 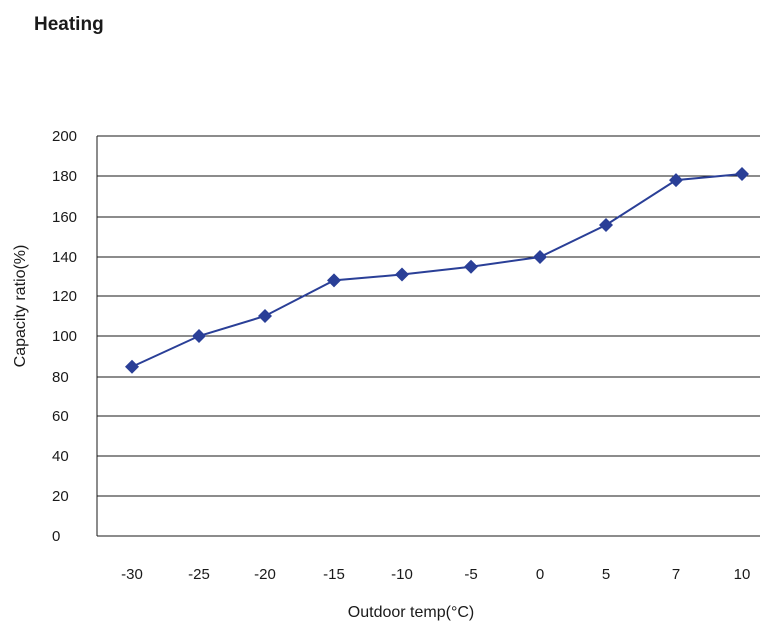 What do you see at coordinates (60, 377) in the screenshot?
I see `y-tick-label: 80` at bounding box center [60, 377].